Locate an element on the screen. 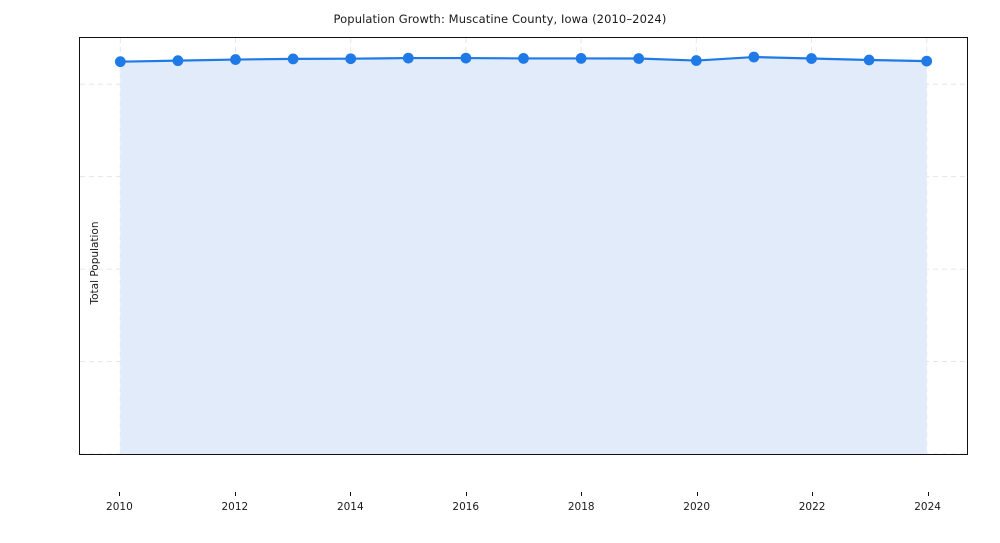 The width and height of the screenshot is (1000, 543). data-point-markers is located at coordinates (523, 59).